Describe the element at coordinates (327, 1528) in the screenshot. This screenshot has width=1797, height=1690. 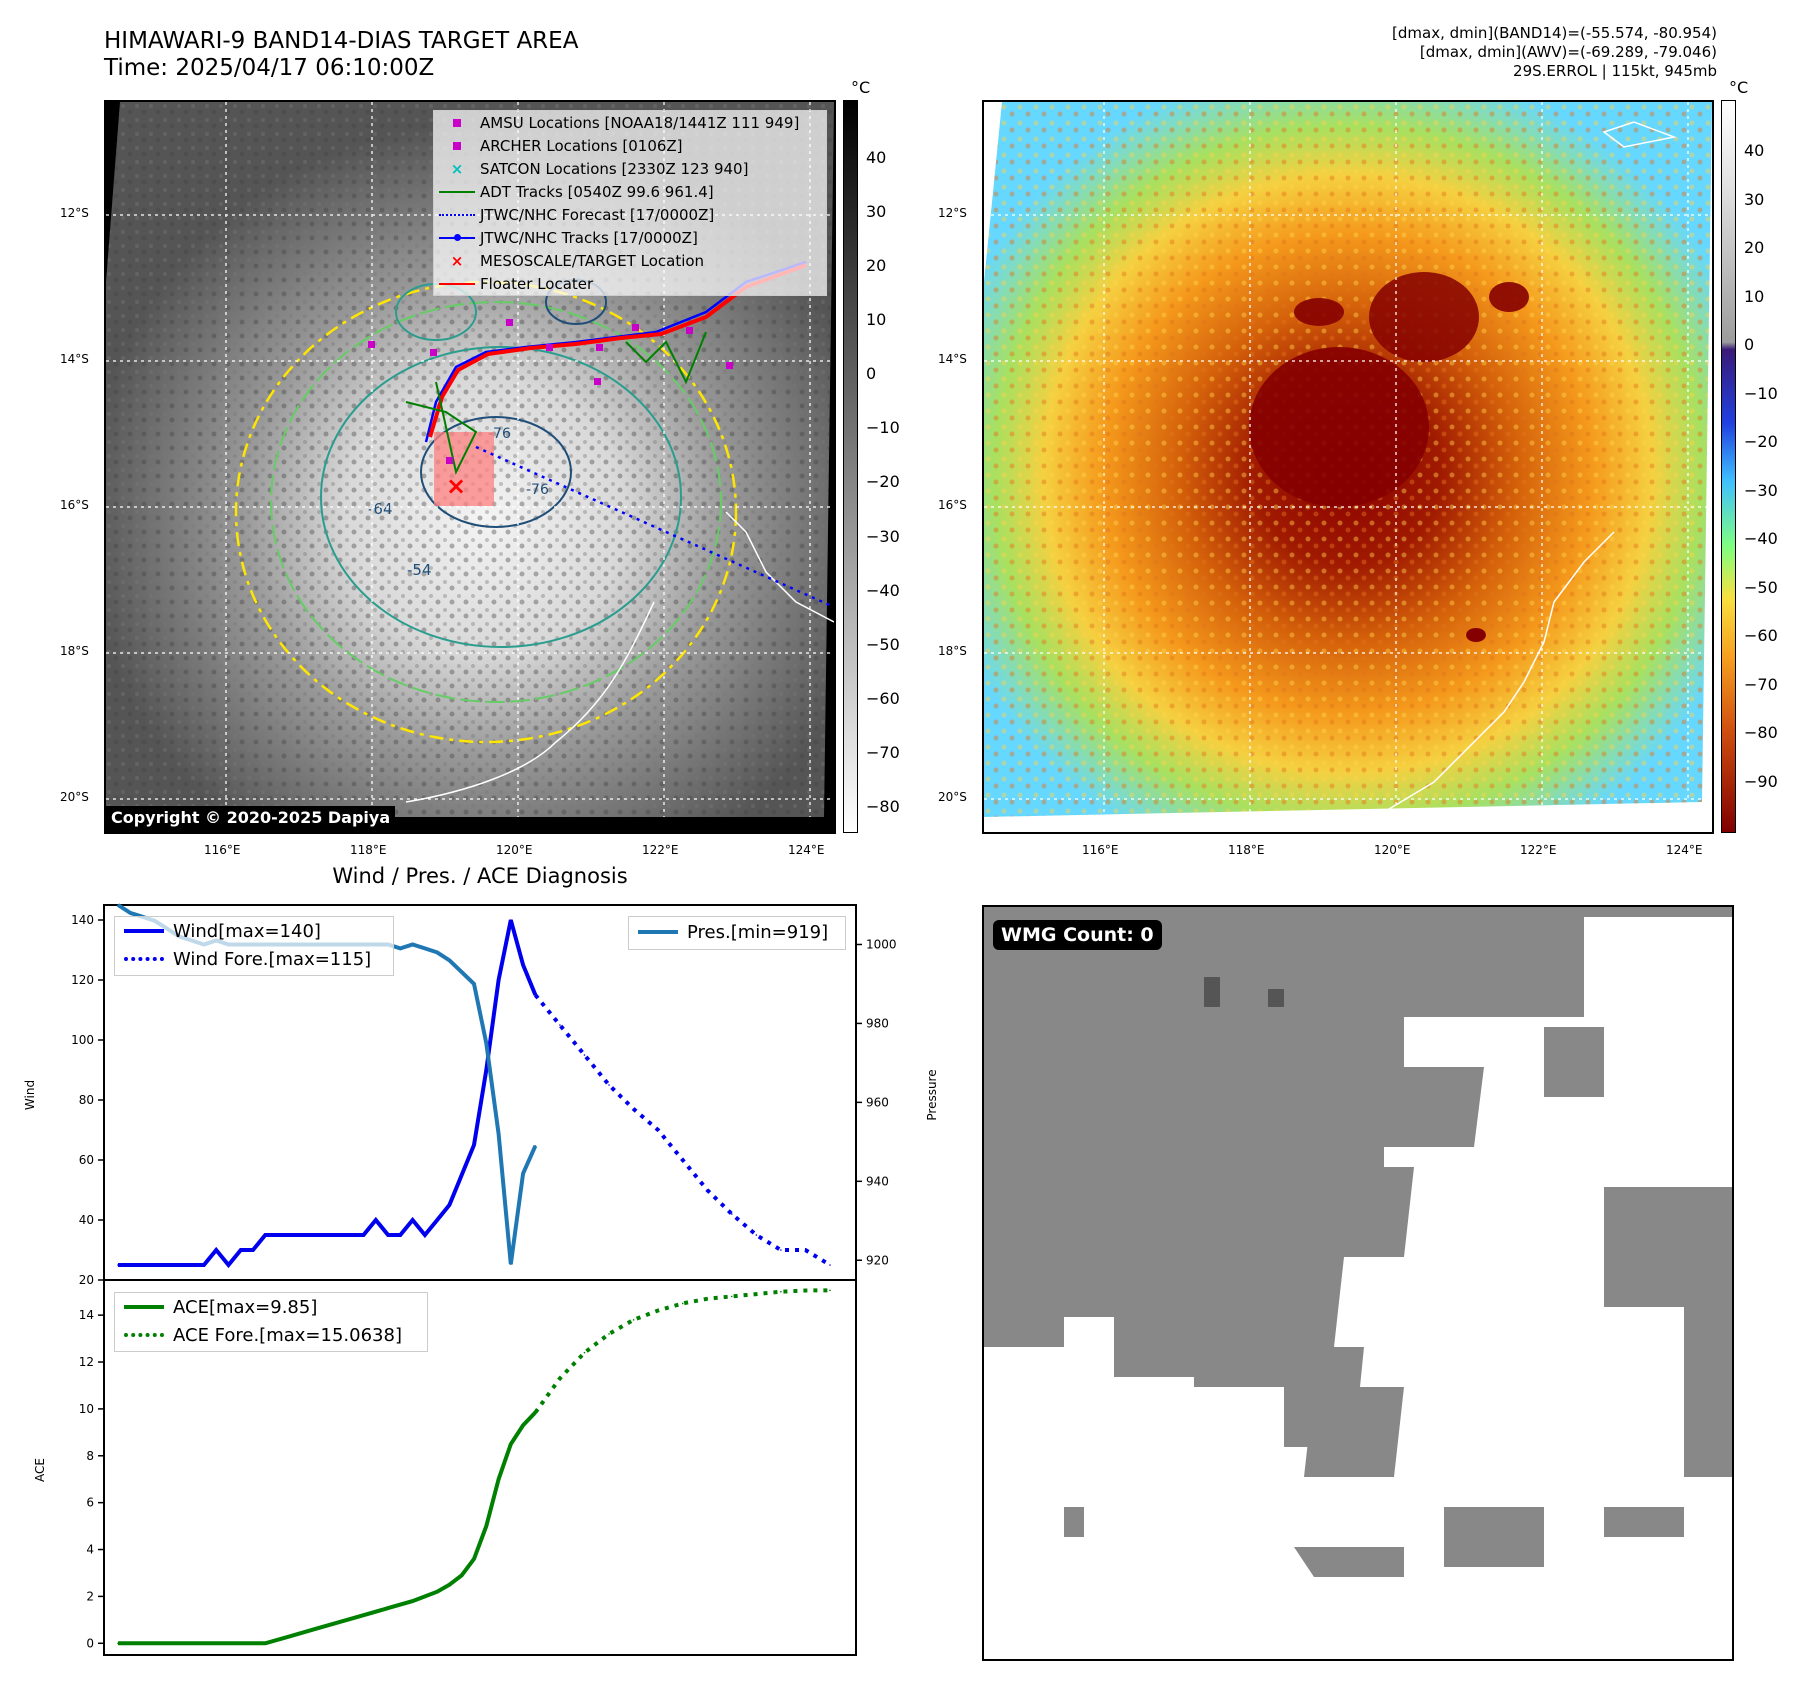
I see `ace-line` at that location.